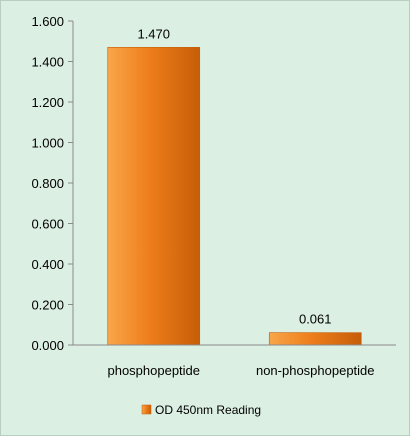 The height and width of the screenshot is (437, 410). I want to click on legend-label: OD 450nm Reading, so click(208, 410).